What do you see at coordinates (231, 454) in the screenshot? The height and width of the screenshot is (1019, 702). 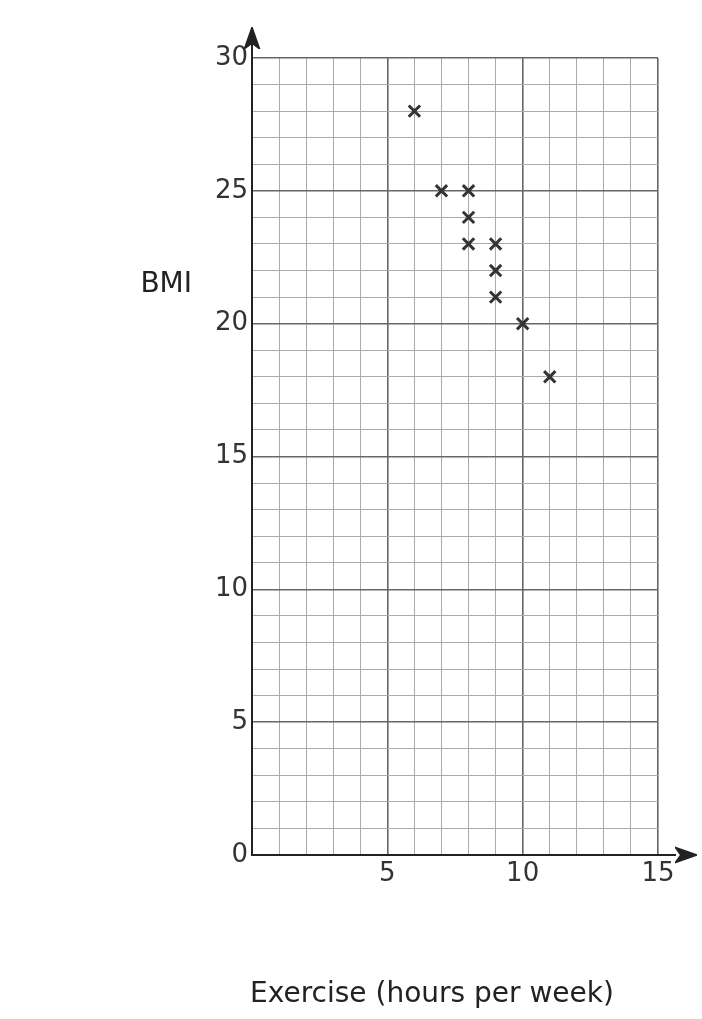 I see `y-tick-label: 15` at bounding box center [231, 454].